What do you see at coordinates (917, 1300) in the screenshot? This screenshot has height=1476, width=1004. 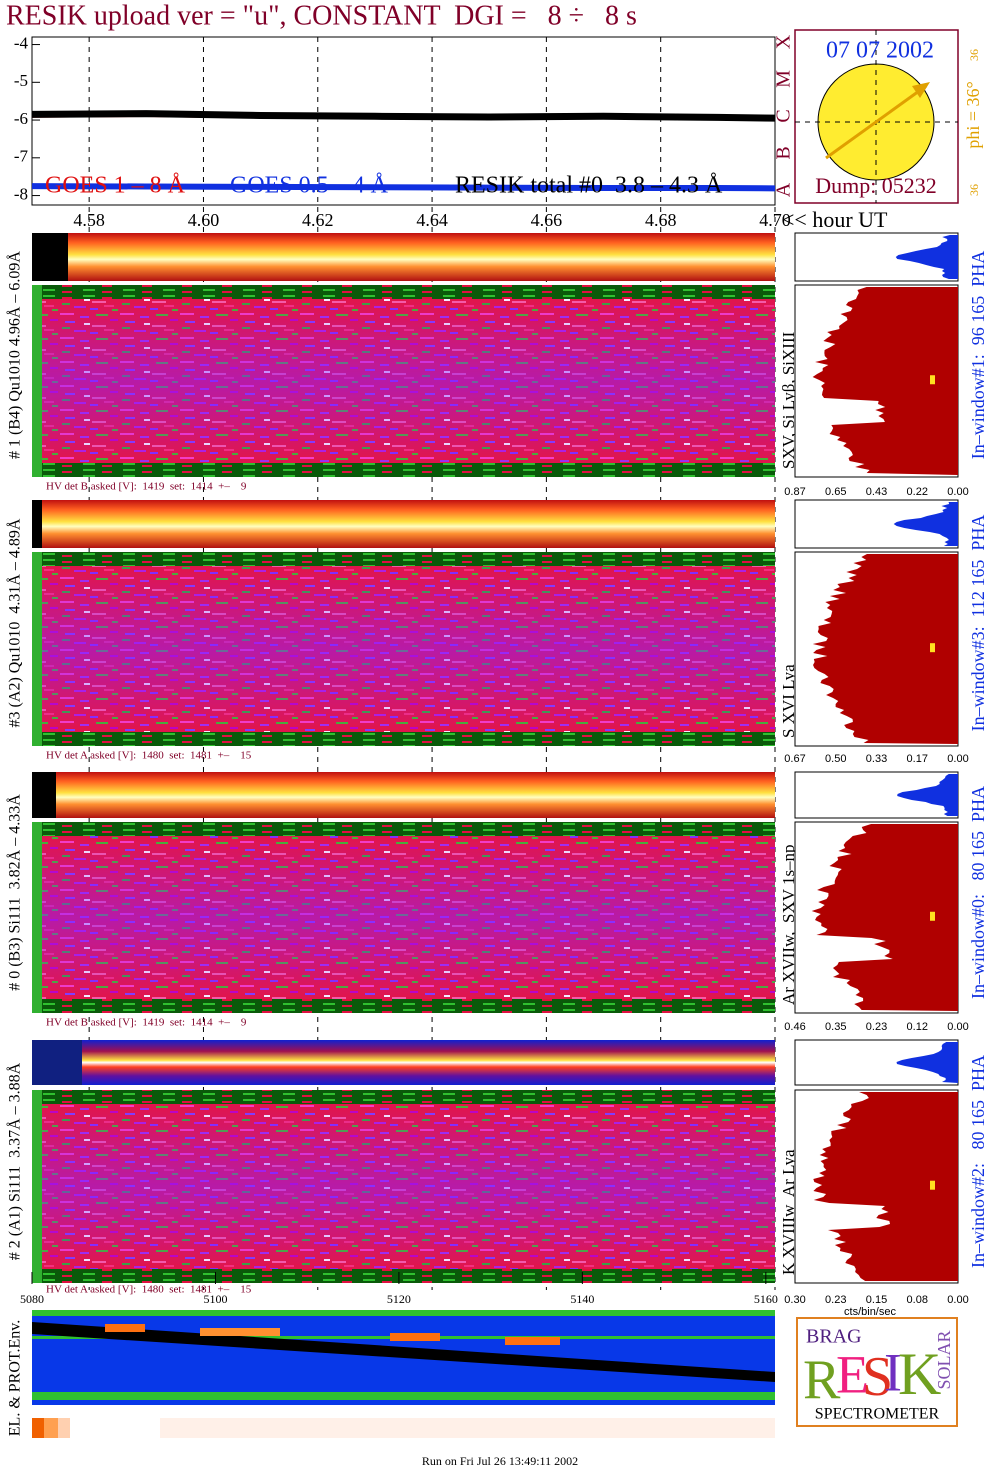 I see `pha-tick-label: 0.08` at bounding box center [917, 1300].